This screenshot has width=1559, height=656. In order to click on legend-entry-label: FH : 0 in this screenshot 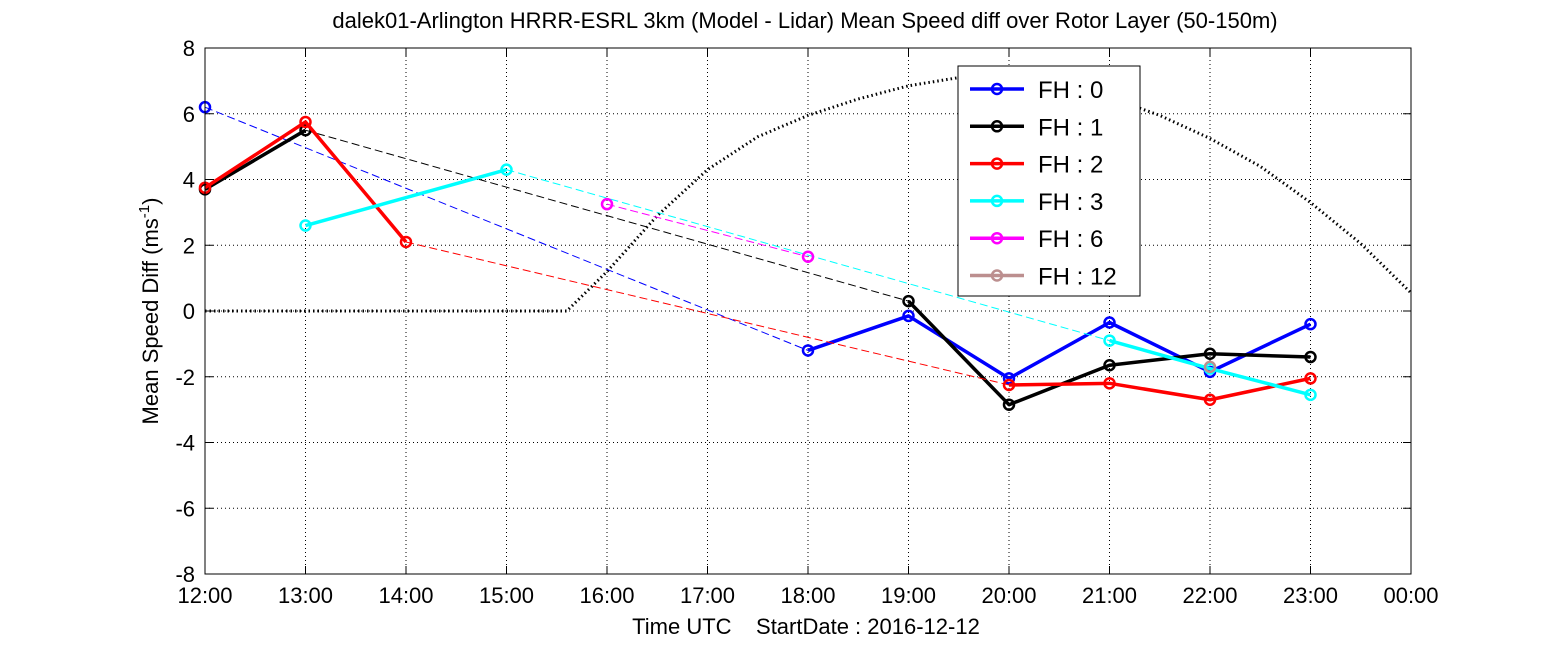, I will do `click(1070, 90)`.